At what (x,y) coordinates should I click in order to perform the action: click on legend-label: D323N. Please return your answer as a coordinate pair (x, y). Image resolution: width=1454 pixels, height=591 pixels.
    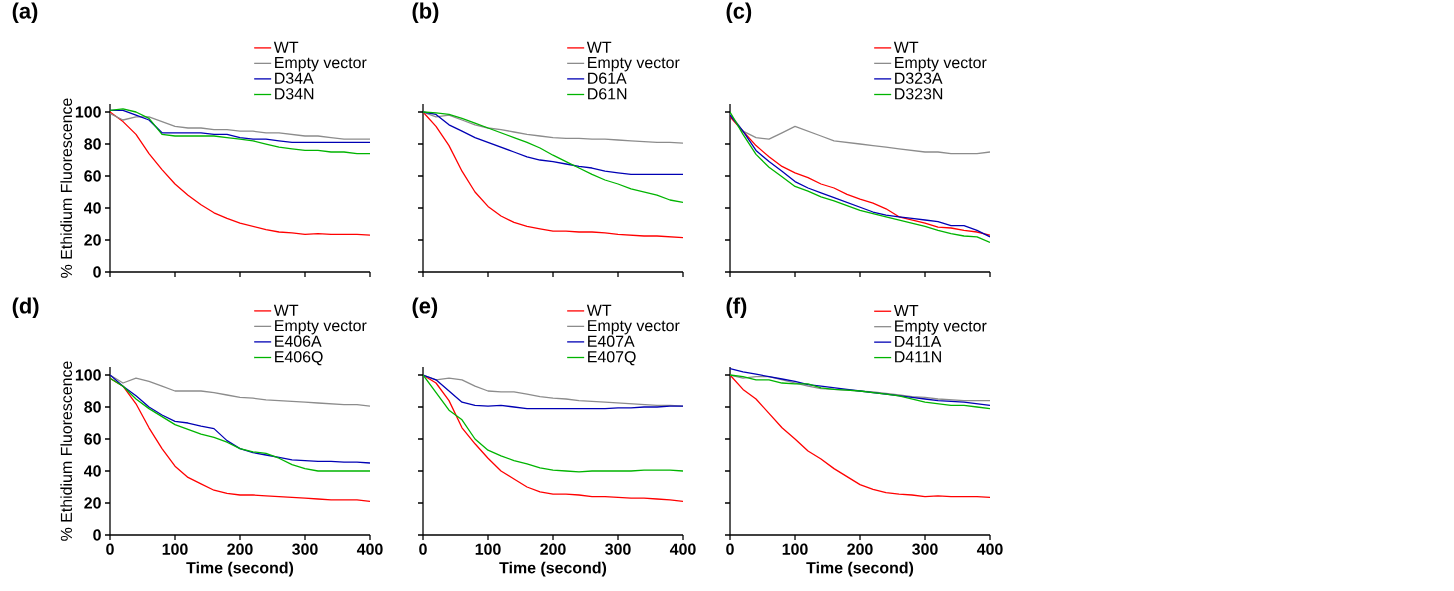
    Looking at the image, I should click on (919, 94).